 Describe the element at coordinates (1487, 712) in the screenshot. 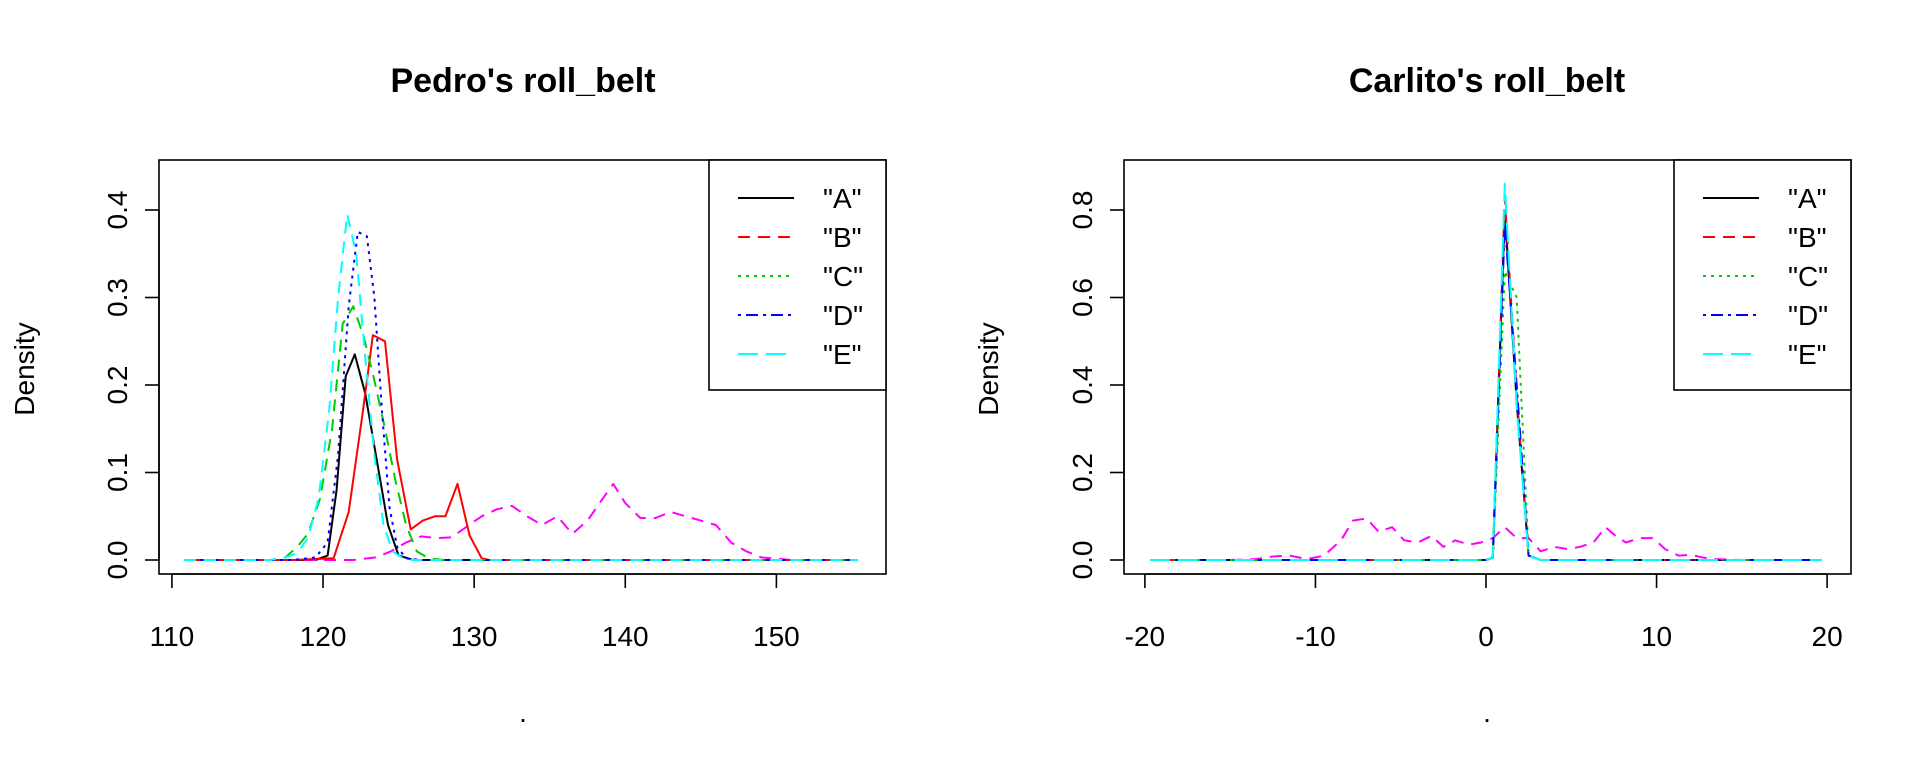

I see `x-axis-label-right: .` at that location.